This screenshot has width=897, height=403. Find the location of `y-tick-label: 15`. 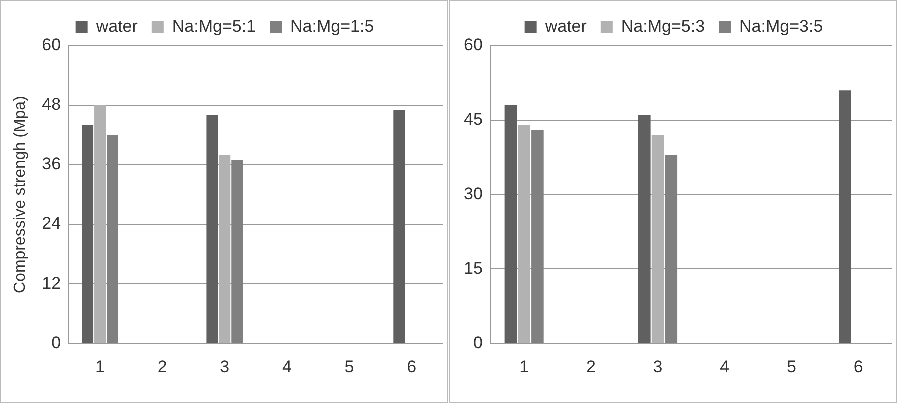

y-tick-label: 15 is located at coordinates (473, 268).